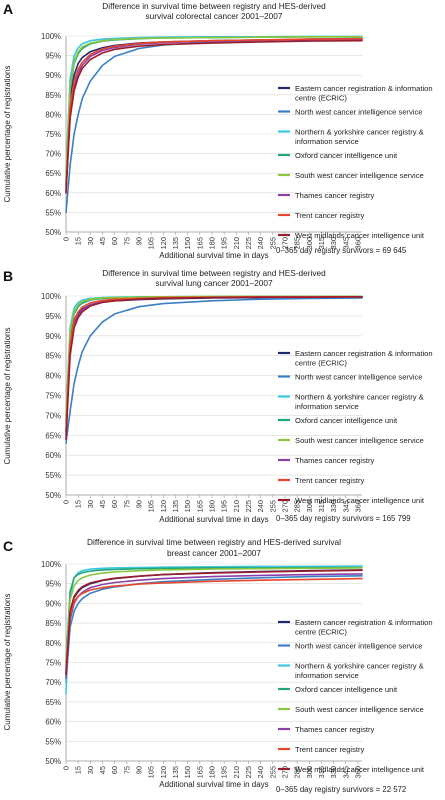 The image size is (445, 800). What do you see at coordinates (187, 243) in the screenshot?
I see `x-tick-label: 150` at bounding box center [187, 243].